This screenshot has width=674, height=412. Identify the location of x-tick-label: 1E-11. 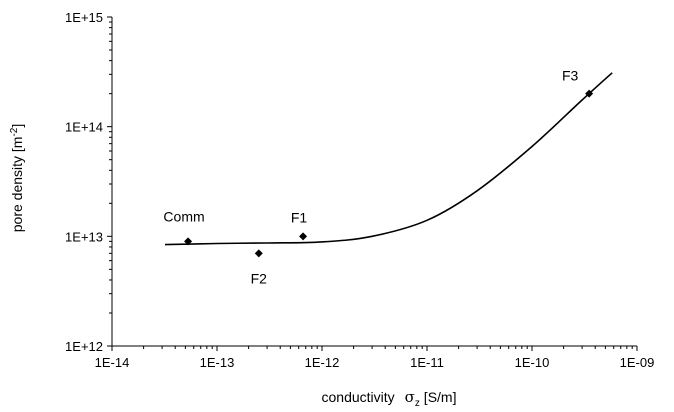
(427, 362).